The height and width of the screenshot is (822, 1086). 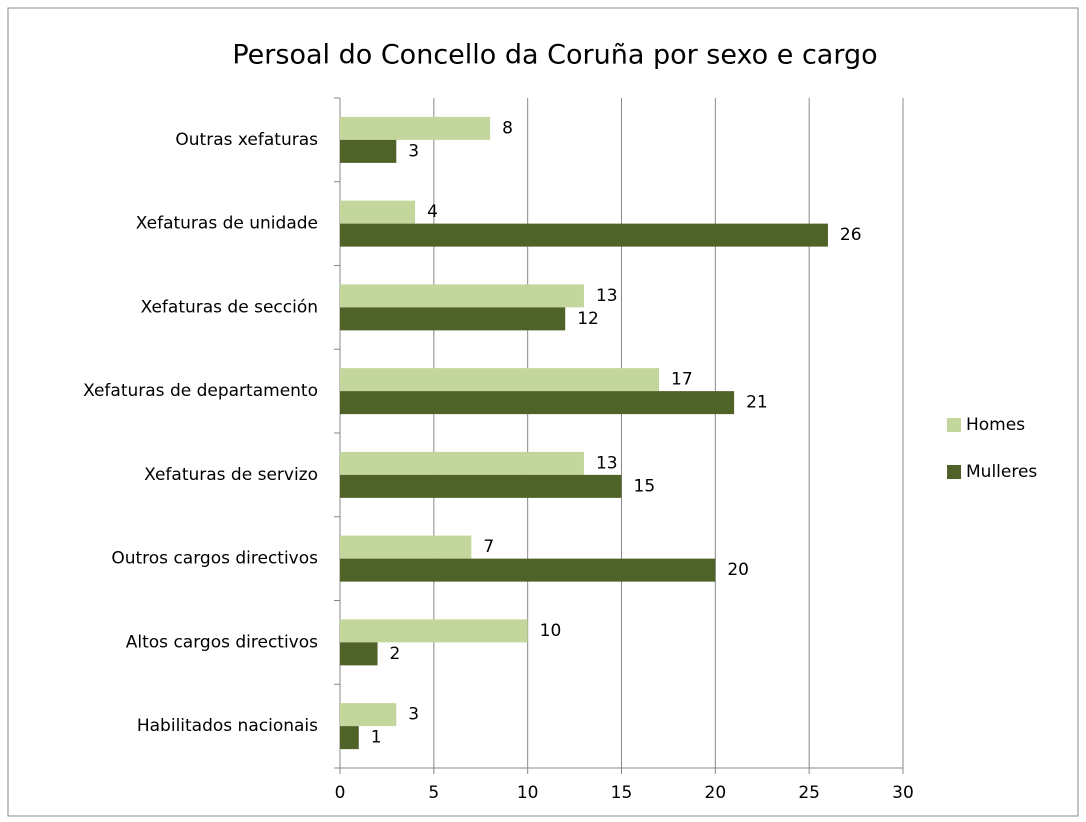 I want to click on y-tick-label: Xefaturas de departamento, so click(x=200, y=391).